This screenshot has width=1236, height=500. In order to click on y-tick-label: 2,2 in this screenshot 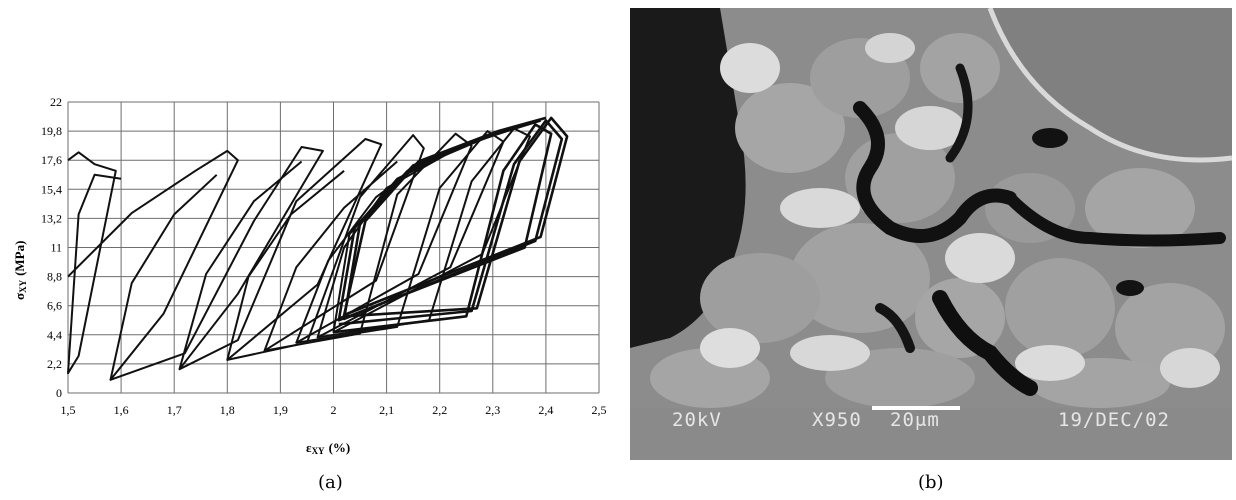, I will do `click(54, 364)`.